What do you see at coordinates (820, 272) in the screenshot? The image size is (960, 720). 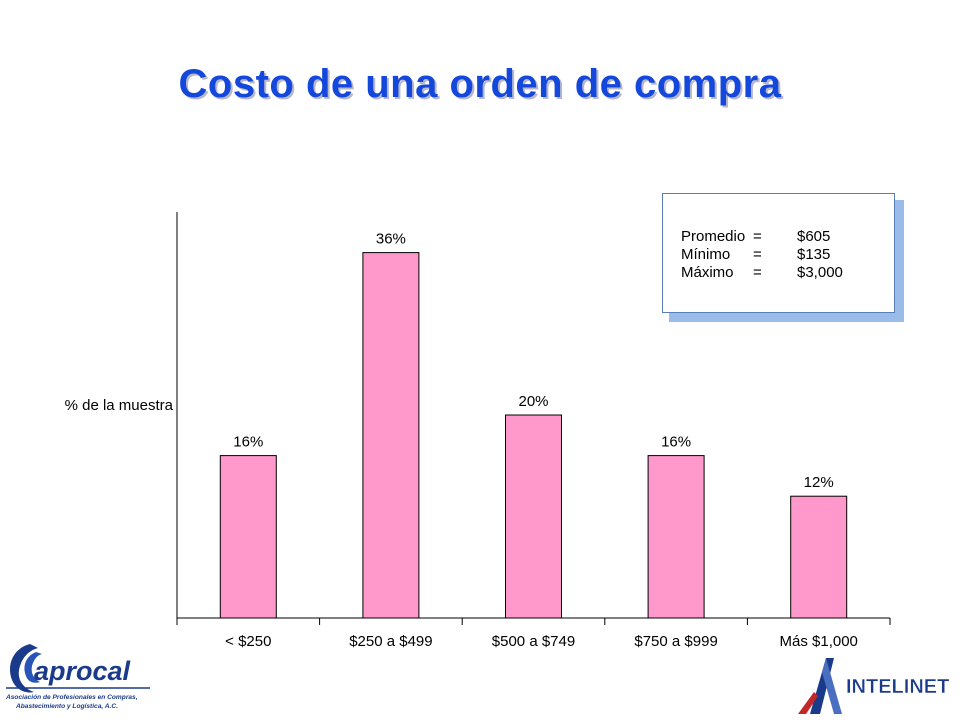 I see `stats-value: $3,000` at bounding box center [820, 272].